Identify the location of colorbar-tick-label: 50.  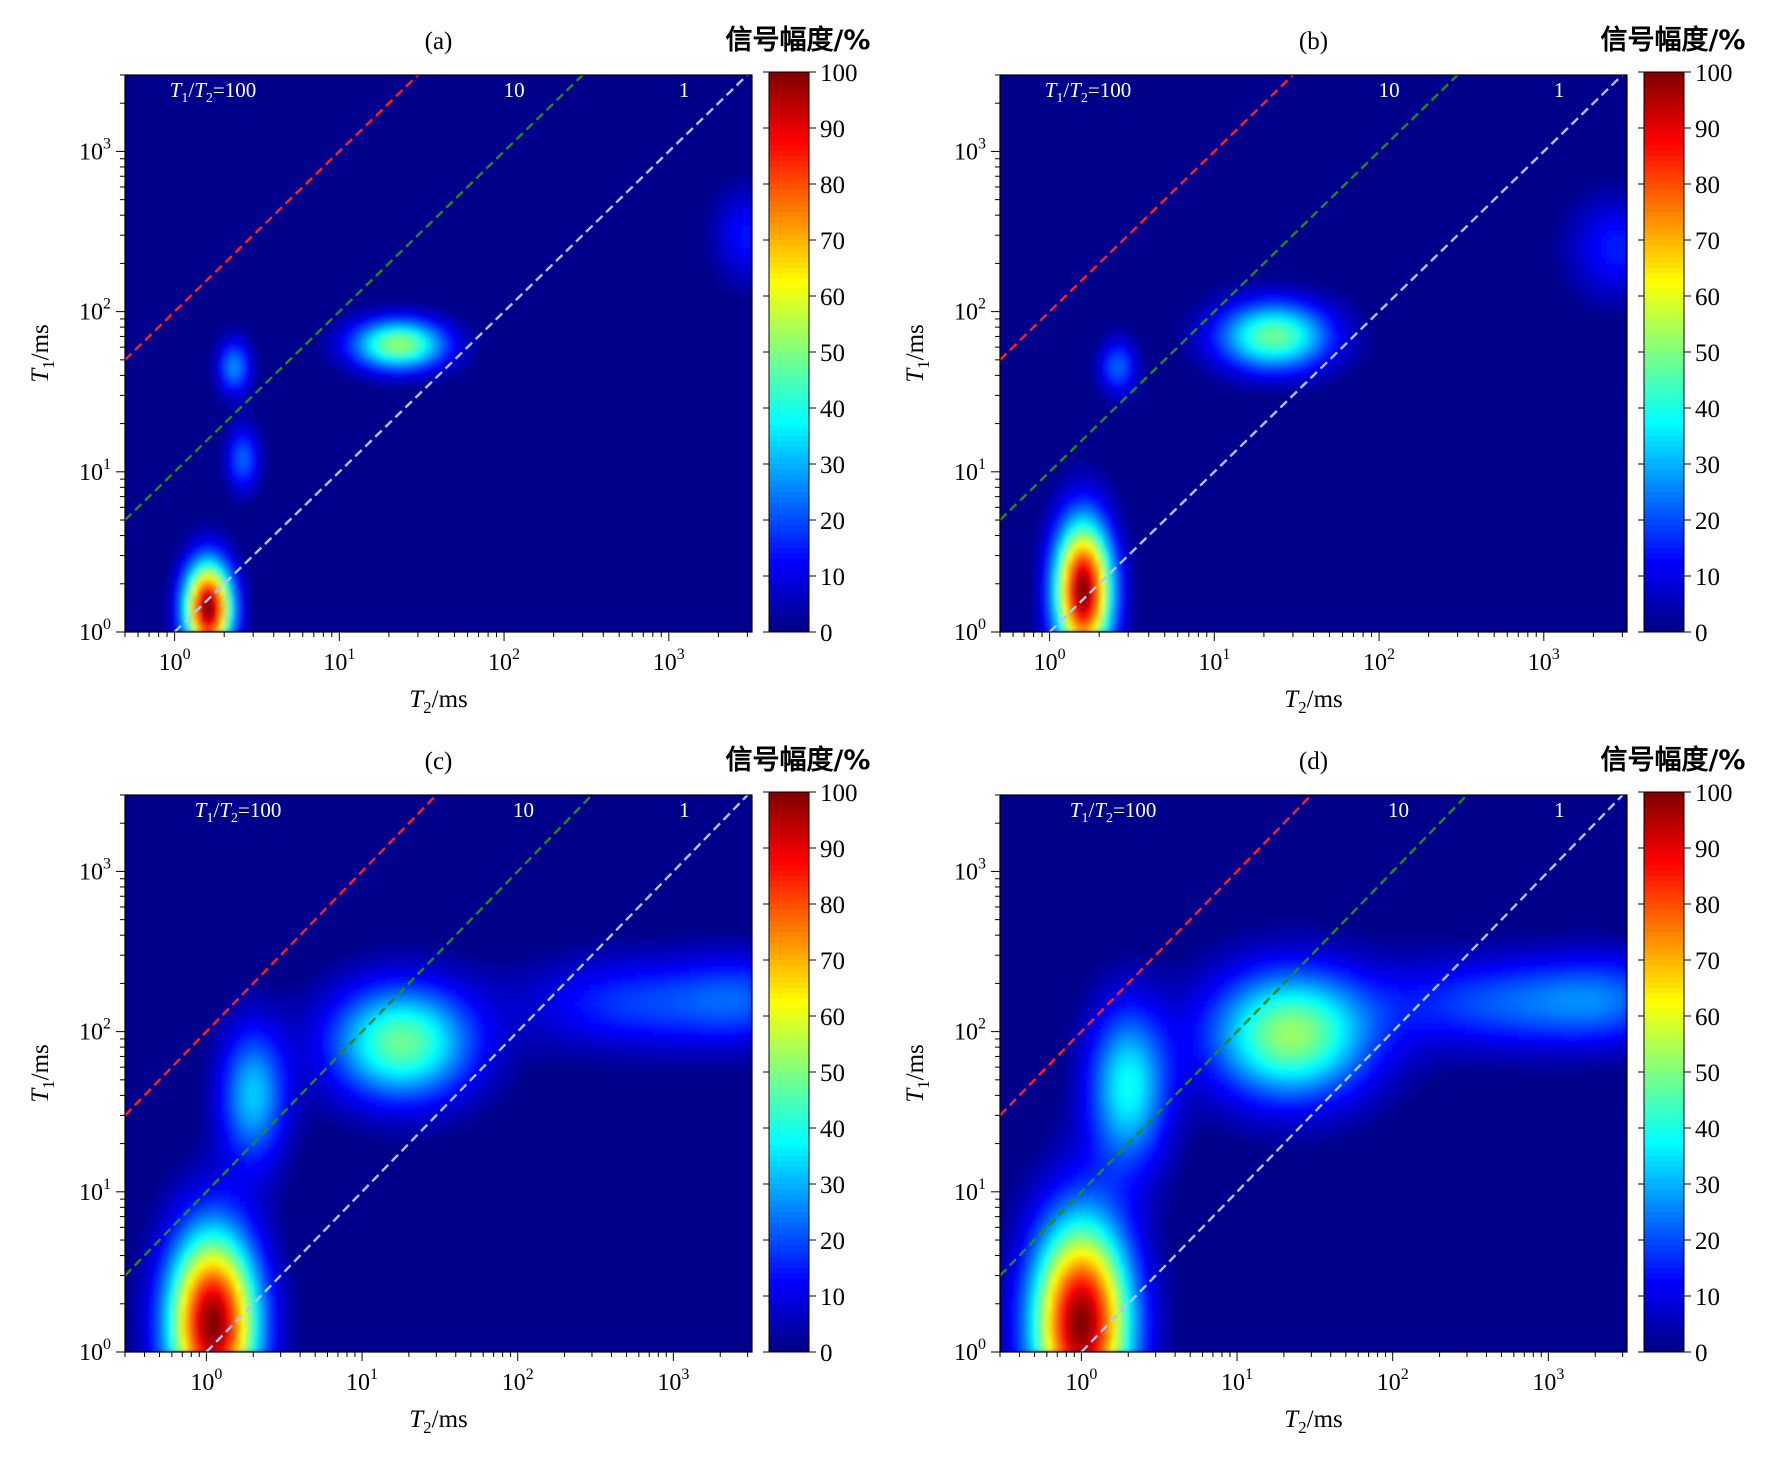
(1707, 353).